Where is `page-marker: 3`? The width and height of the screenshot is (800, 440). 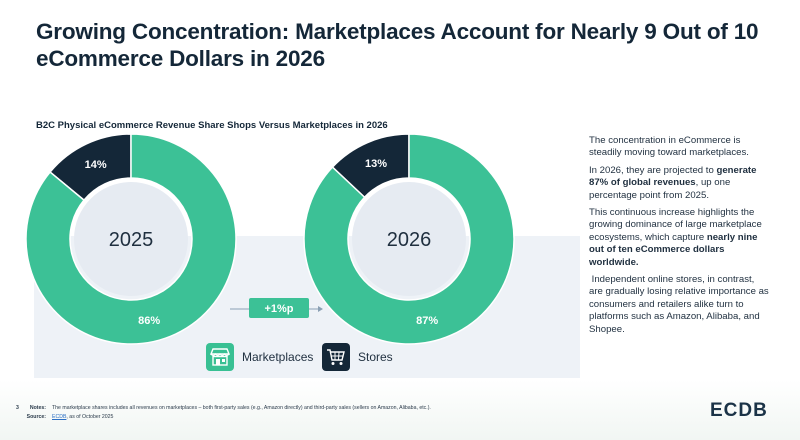 page-marker: 3 is located at coordinates (17, 408).